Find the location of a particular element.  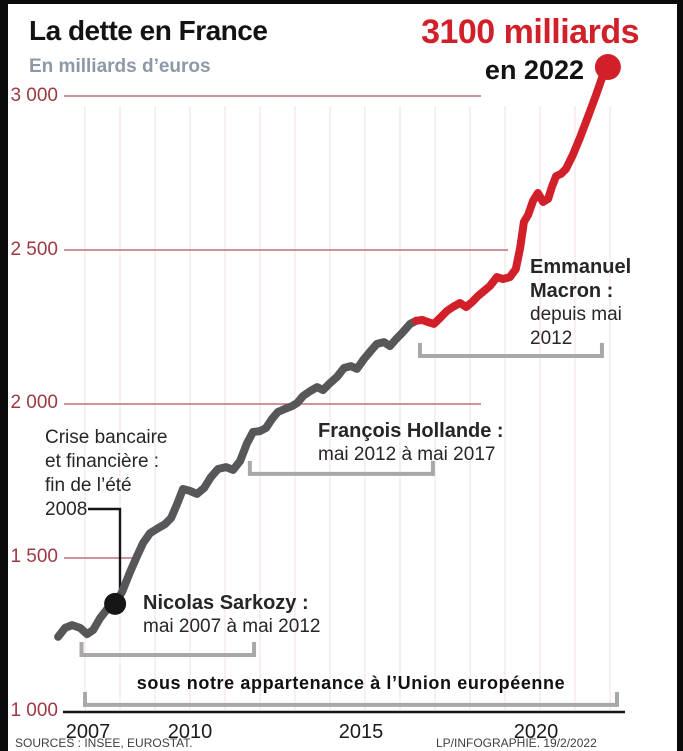

annotation-hollande: François Hollande : mai 2012 à mai 2017 is located at coordinates (411, 443).